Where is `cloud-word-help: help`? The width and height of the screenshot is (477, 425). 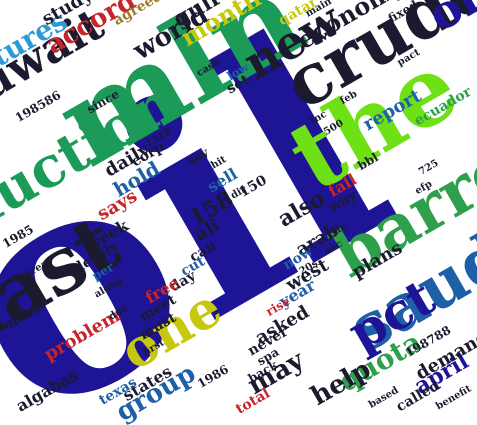 cloud-word-help: help is located at coordinates (341, 383).